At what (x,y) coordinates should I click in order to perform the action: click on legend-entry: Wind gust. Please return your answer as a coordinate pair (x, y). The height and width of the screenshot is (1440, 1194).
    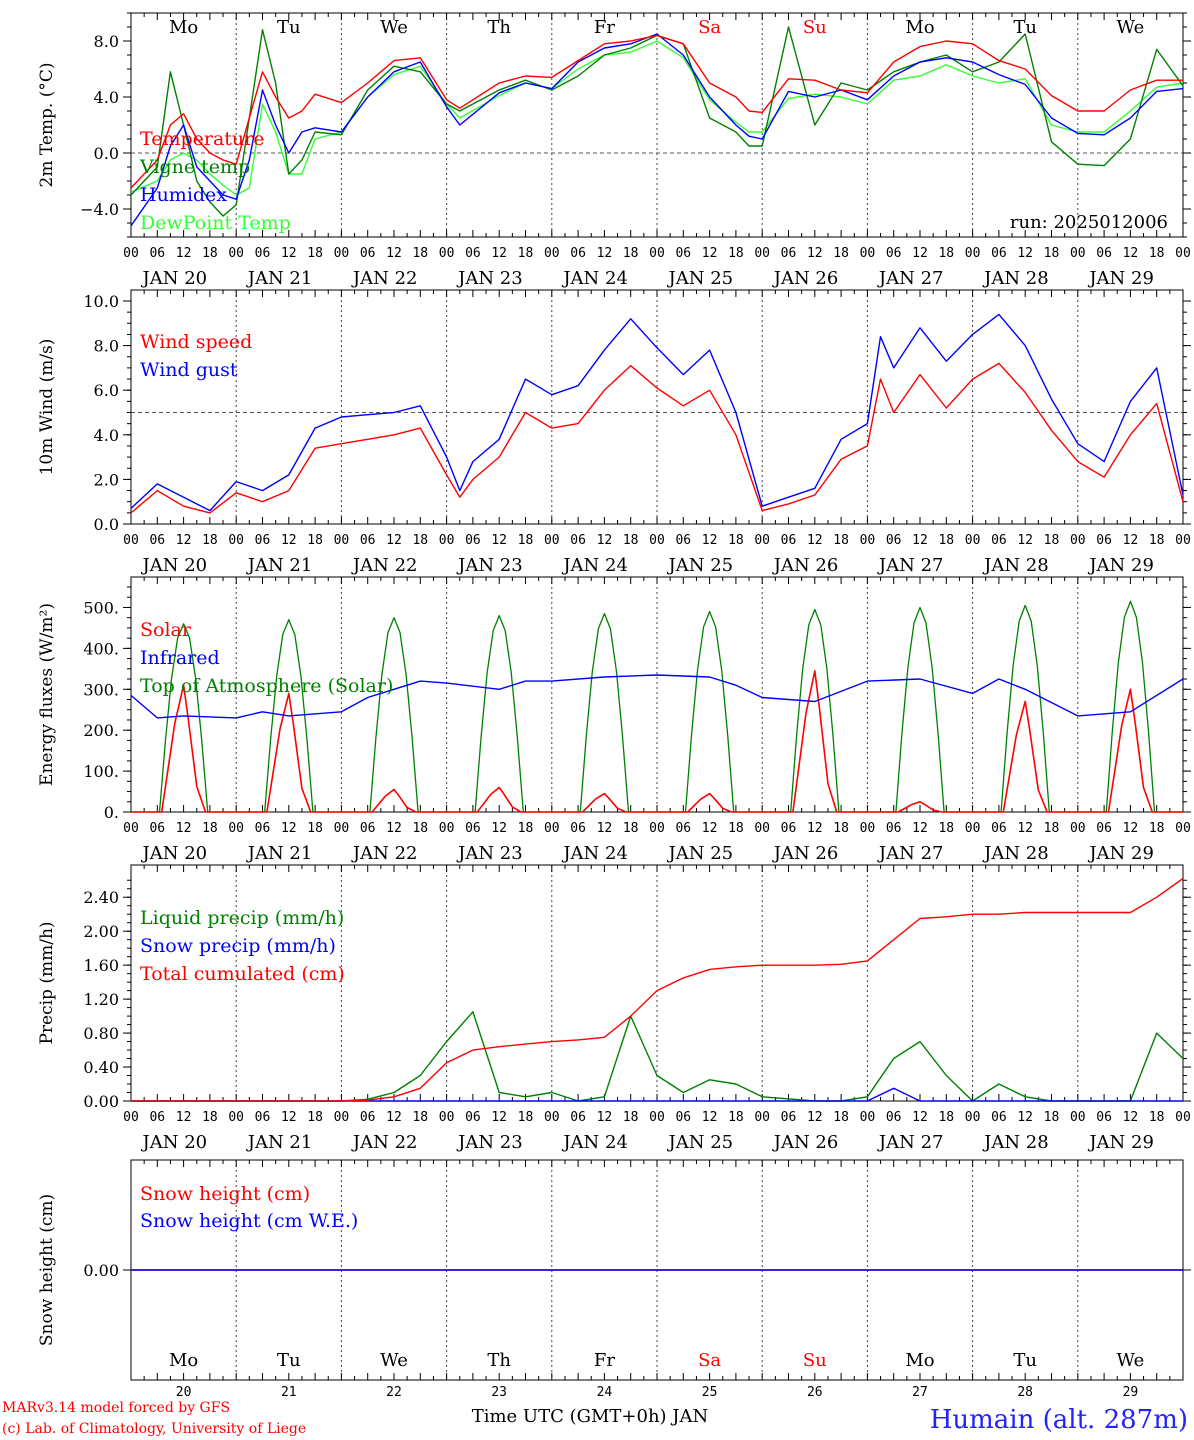
    Looking at the image, I should click on (189, 370).